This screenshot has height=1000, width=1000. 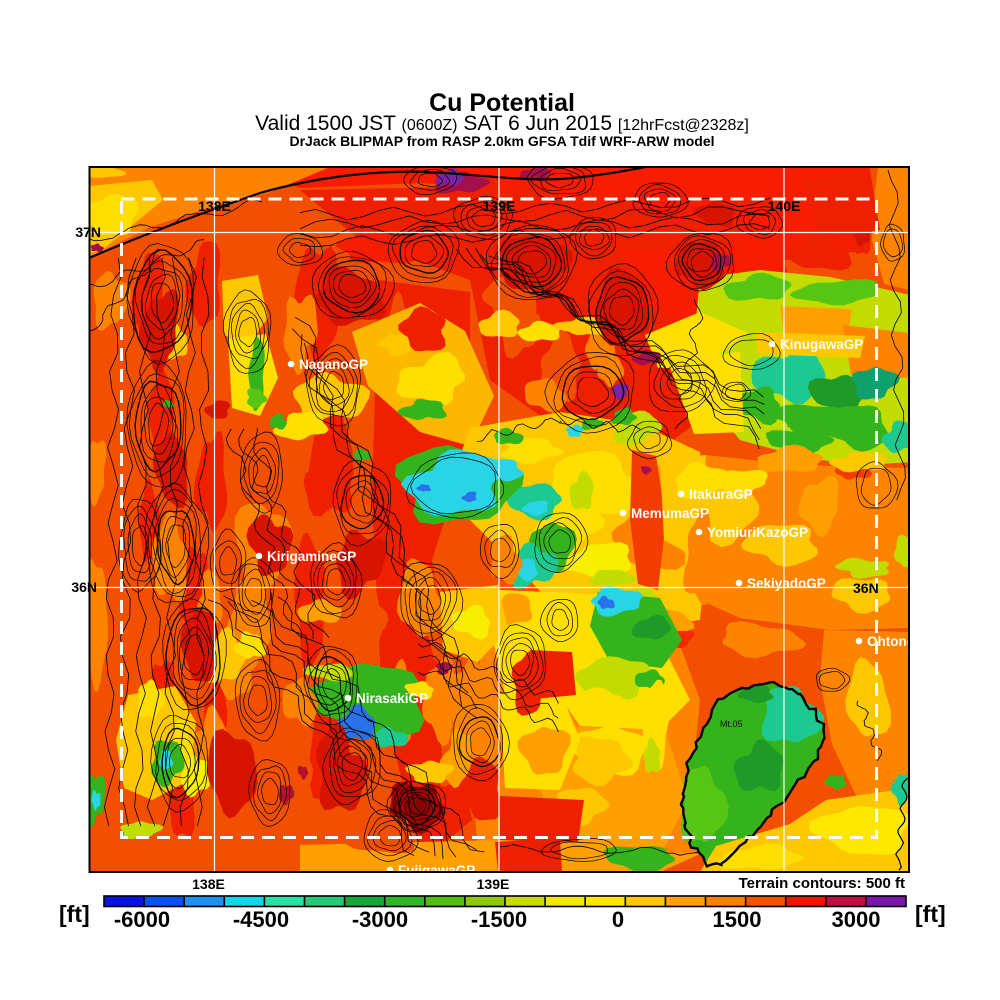 What do you see at coordinates (618, 919) in the screenshot?
I see `svg-text: 0` at bounding box center [618, 919].